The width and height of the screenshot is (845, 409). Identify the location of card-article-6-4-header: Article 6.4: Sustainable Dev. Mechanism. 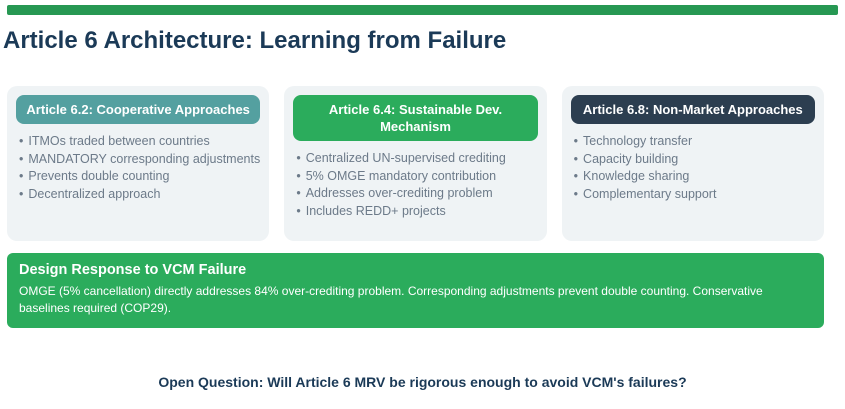
(415, 118).